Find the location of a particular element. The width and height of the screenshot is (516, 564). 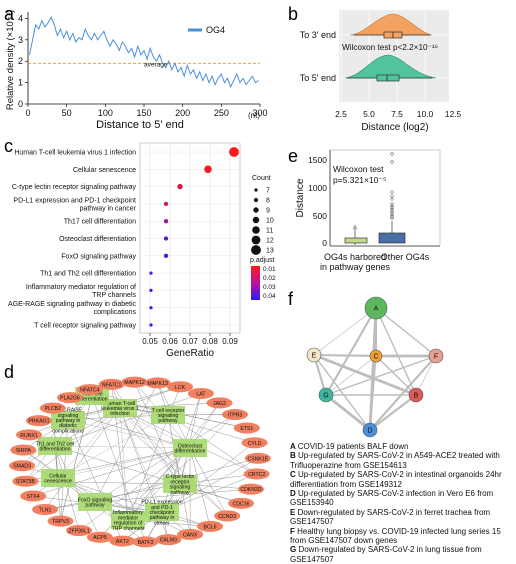

e-ytick: 0 is located at coordinates (324, 243).